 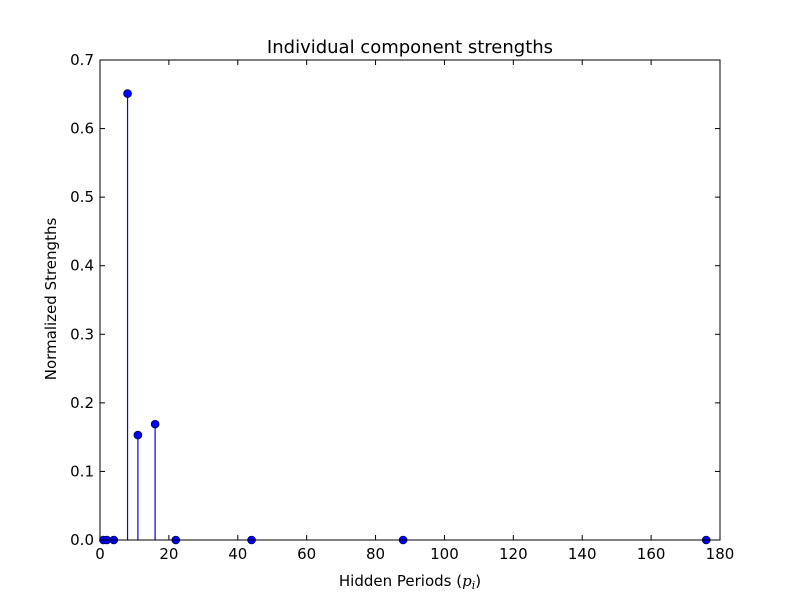 I want to click on y-tick-label-4: 0.4, so click(x=82, y=266).